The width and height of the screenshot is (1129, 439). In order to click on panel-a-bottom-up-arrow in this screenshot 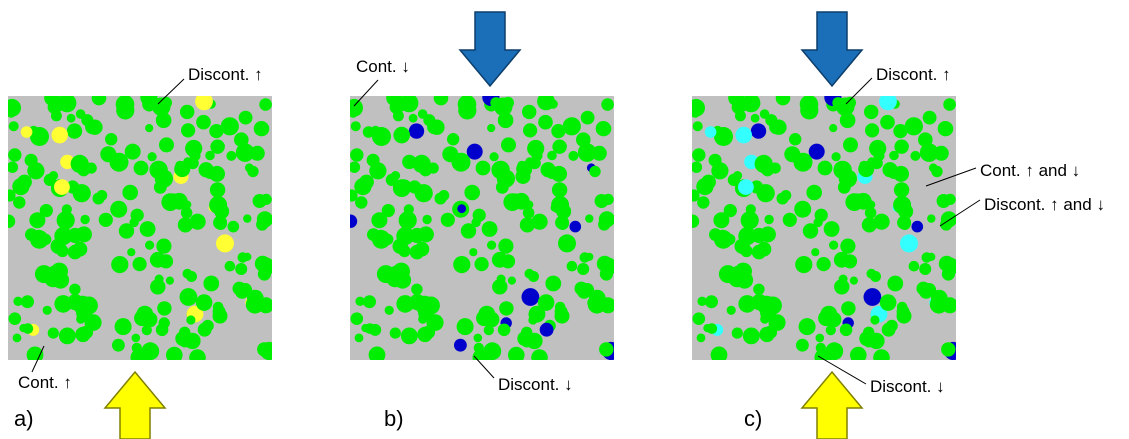, I will do `click(135, 404)`.